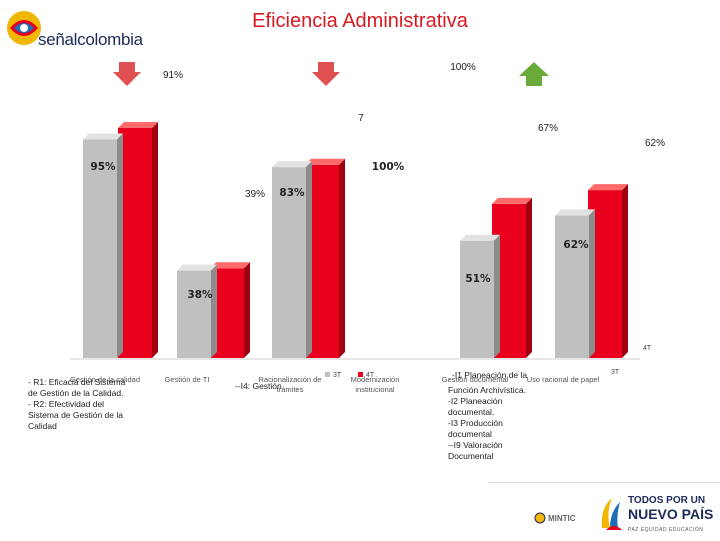  I want to click on todos-por-un-nuevo-pais-icon, so click(611, 514).